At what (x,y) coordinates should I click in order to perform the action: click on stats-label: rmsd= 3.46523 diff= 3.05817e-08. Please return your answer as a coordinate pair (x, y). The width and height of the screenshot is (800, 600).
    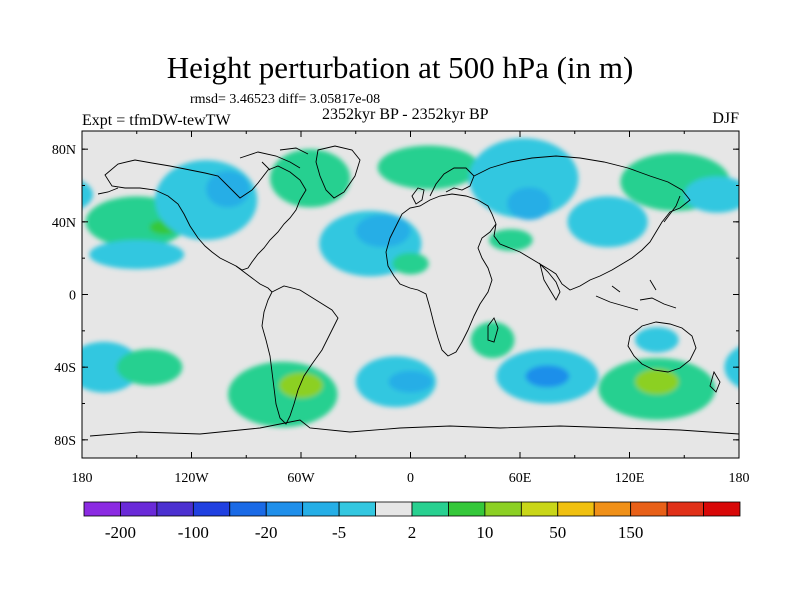
    Looking at the image, I should click on (285, 99).